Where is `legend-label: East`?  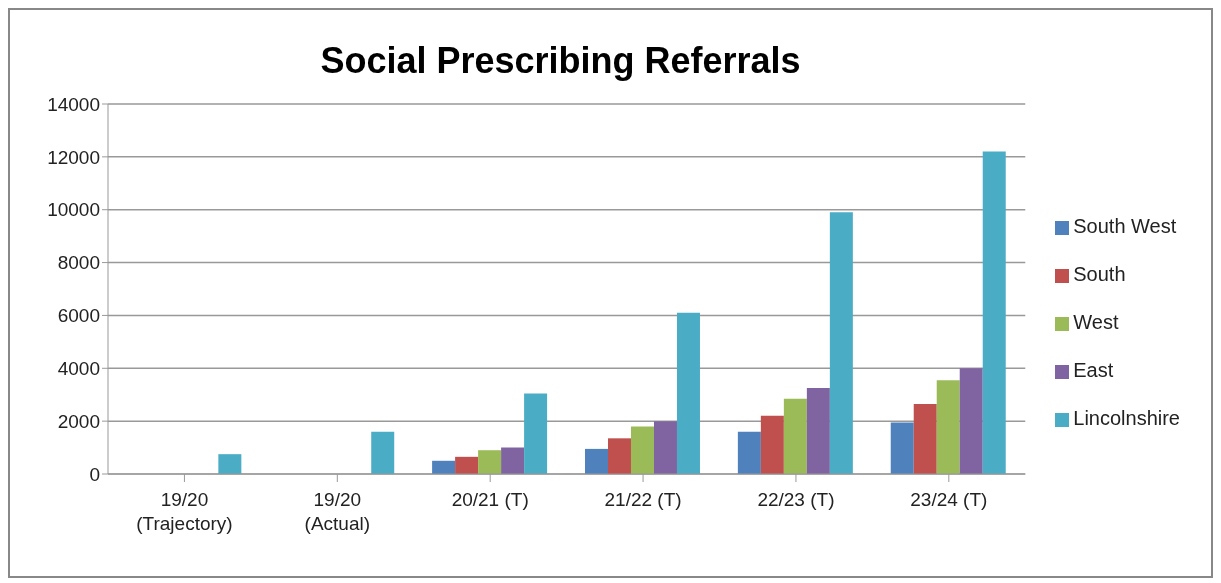 legend-label: East is located at coordinates (1093, 370).